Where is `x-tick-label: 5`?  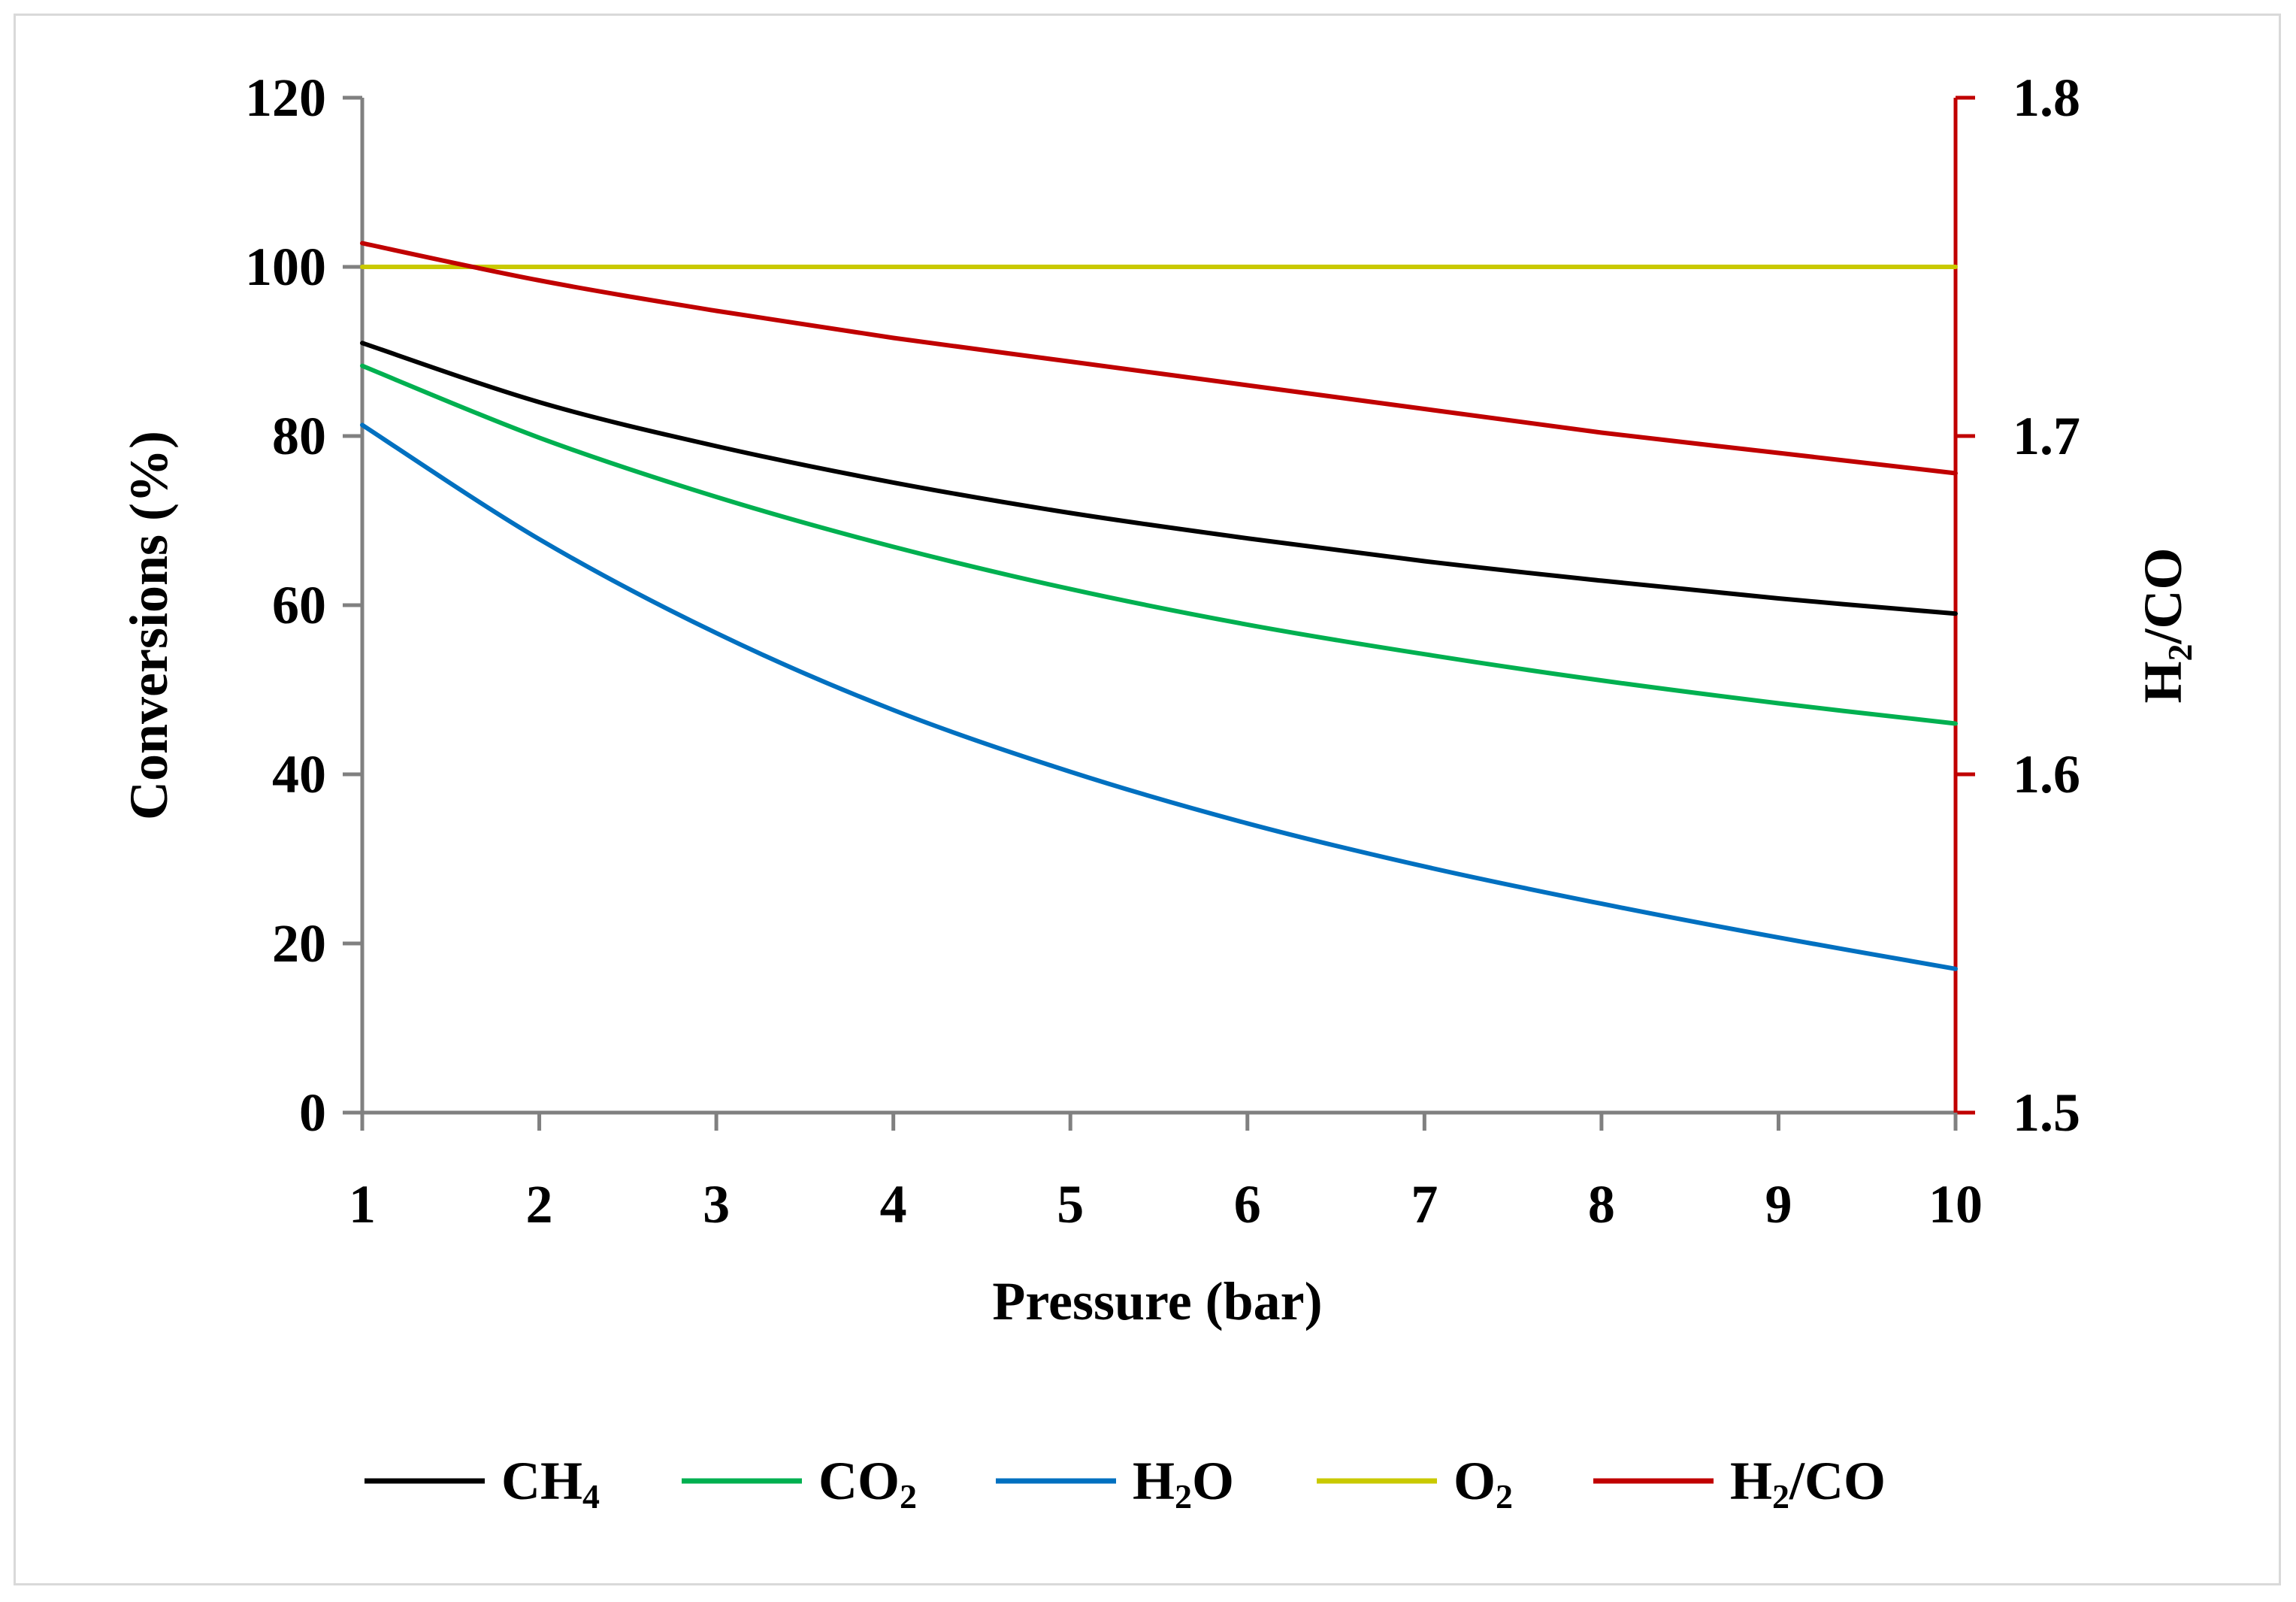
x-tick-label: 5 is located at coordinates (1071, 1204).